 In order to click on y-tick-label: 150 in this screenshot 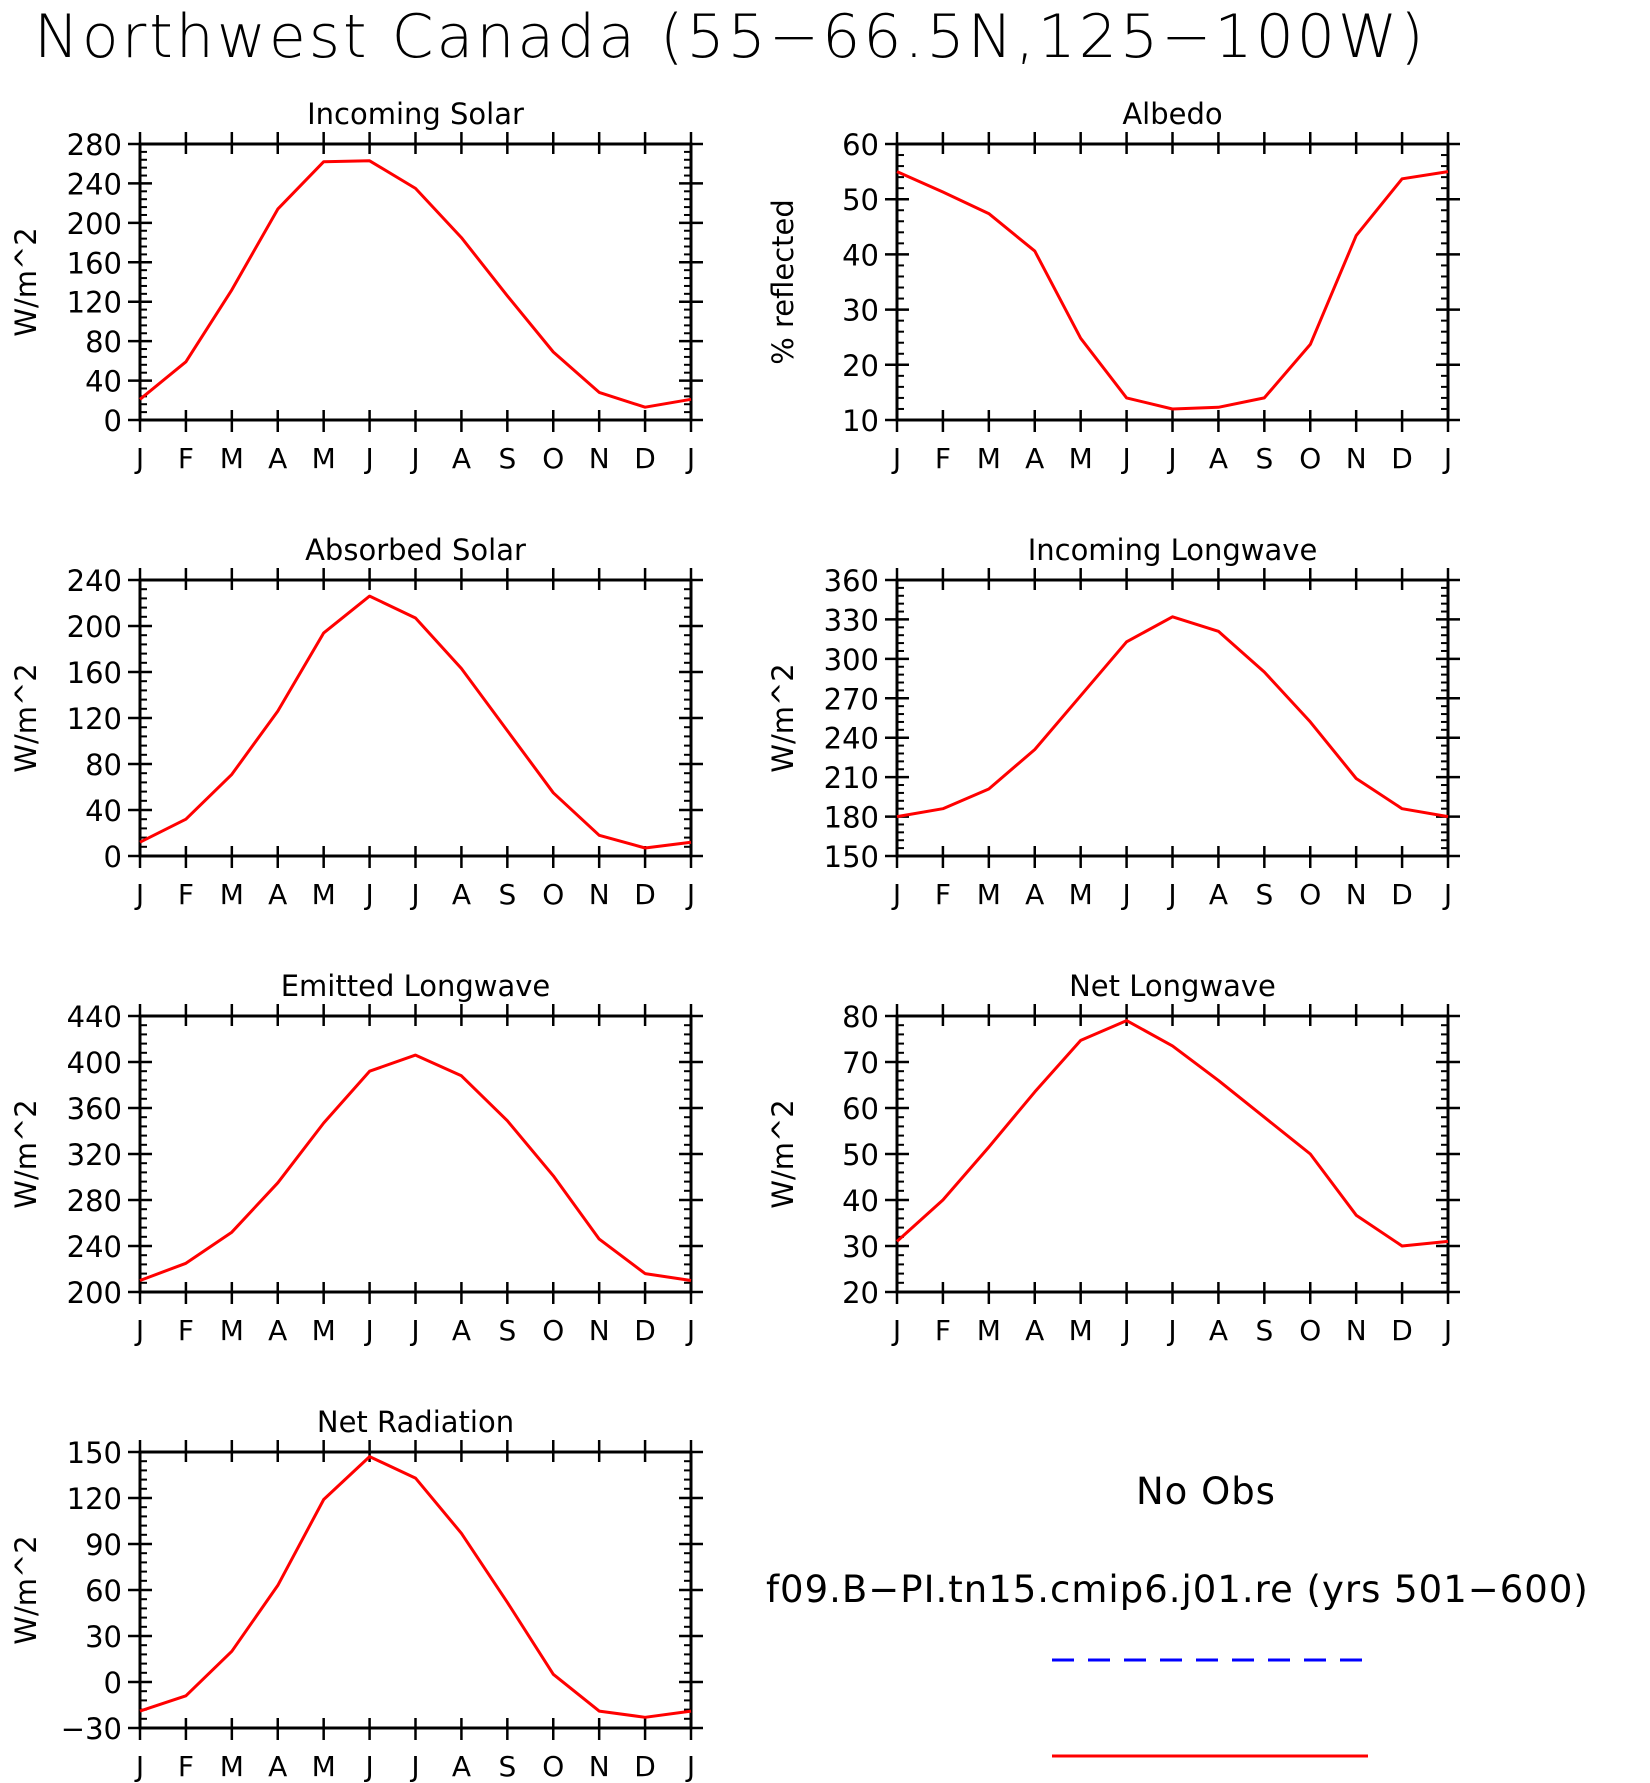, I will do `click(851, 857)`.